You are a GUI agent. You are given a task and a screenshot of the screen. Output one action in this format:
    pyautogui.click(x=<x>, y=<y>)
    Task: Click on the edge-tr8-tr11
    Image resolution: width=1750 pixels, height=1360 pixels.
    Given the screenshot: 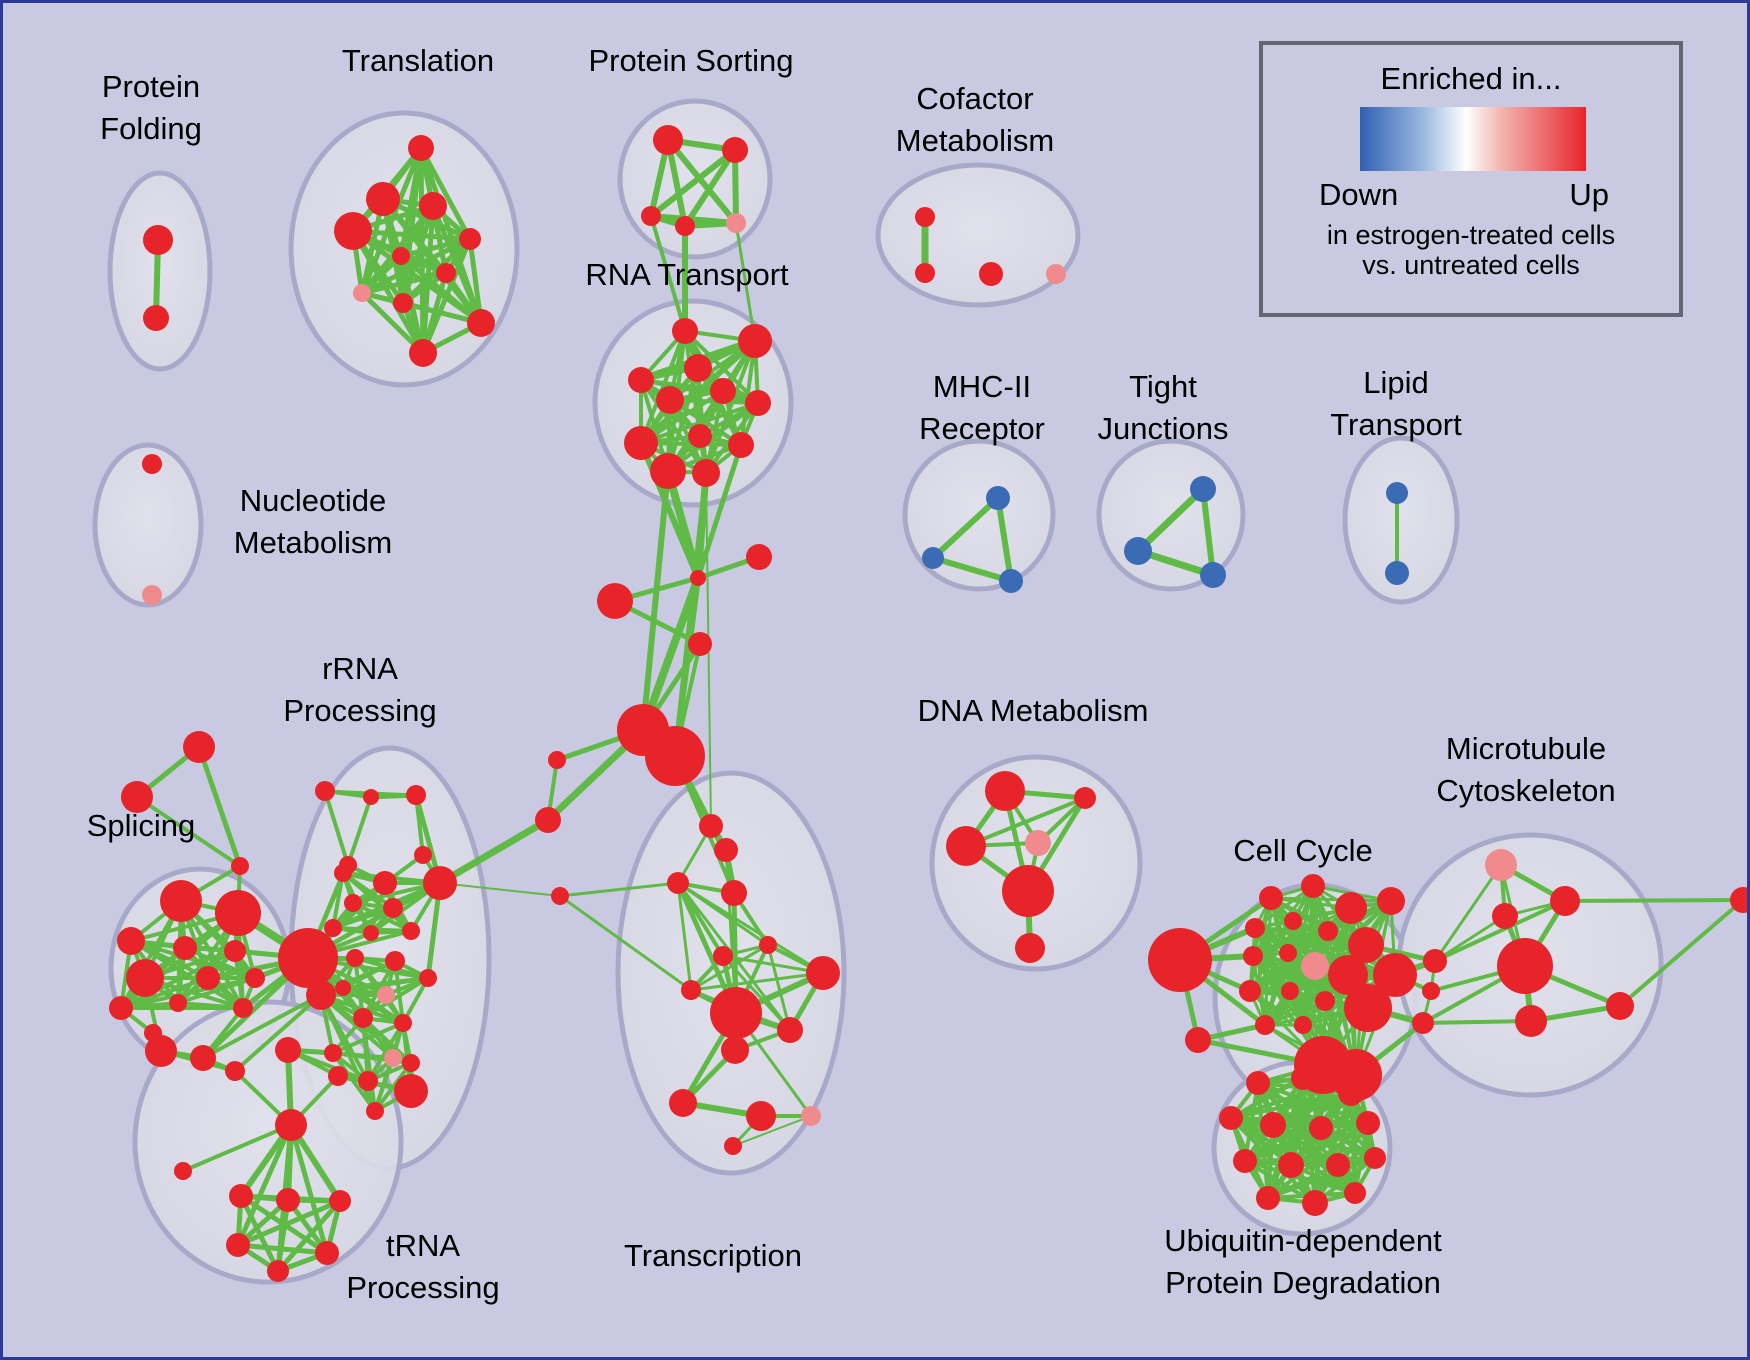 What is the action you would take?
    pyautogui.click(x=392, y=323)
    